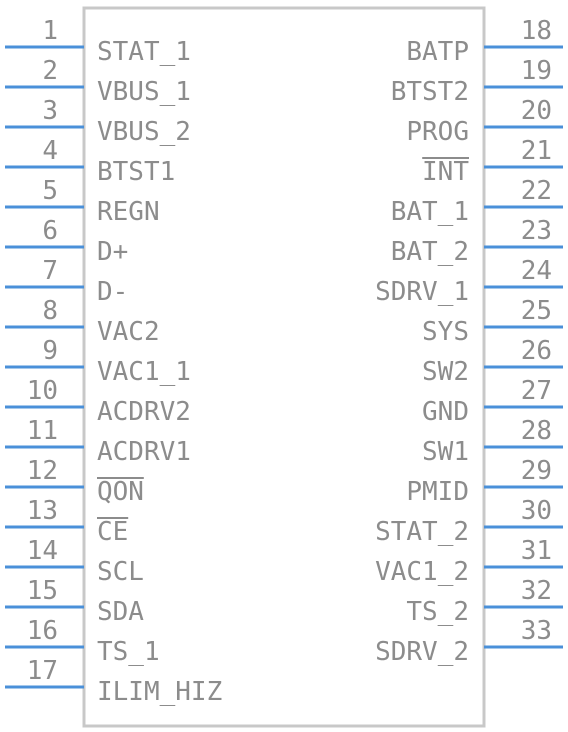 The width and height of the screenshot is (568, 732). I want to click on pin-28-number: 28, so click(536, 431).